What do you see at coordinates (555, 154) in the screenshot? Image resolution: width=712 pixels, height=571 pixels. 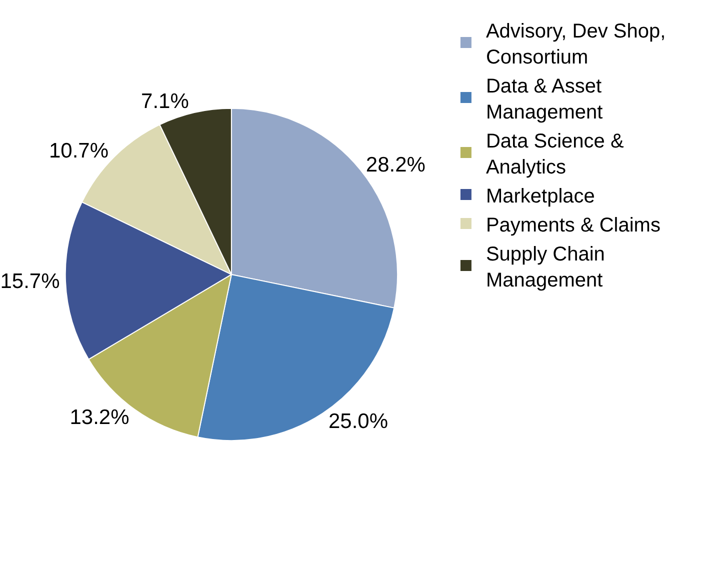 I see `legend-label: Data Science & Analytics` at bounding box center [555, 154].